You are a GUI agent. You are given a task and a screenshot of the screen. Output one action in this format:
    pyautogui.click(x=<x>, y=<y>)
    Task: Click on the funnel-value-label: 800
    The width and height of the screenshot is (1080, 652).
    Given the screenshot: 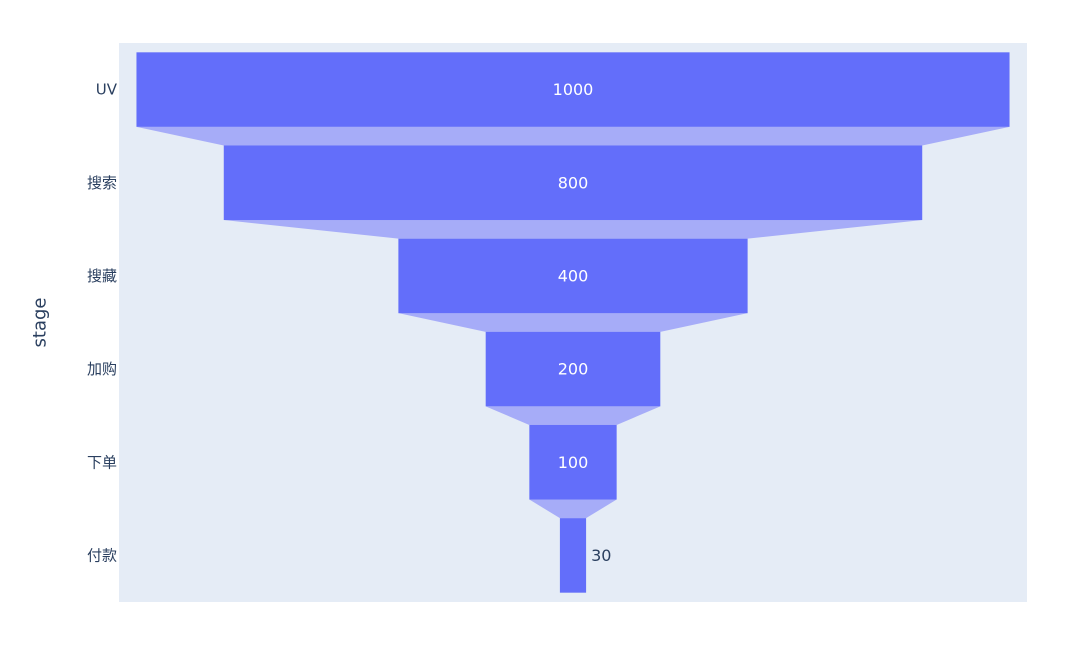 What is the action you would take?
    pyautogui.click(x=573, y=182)
    